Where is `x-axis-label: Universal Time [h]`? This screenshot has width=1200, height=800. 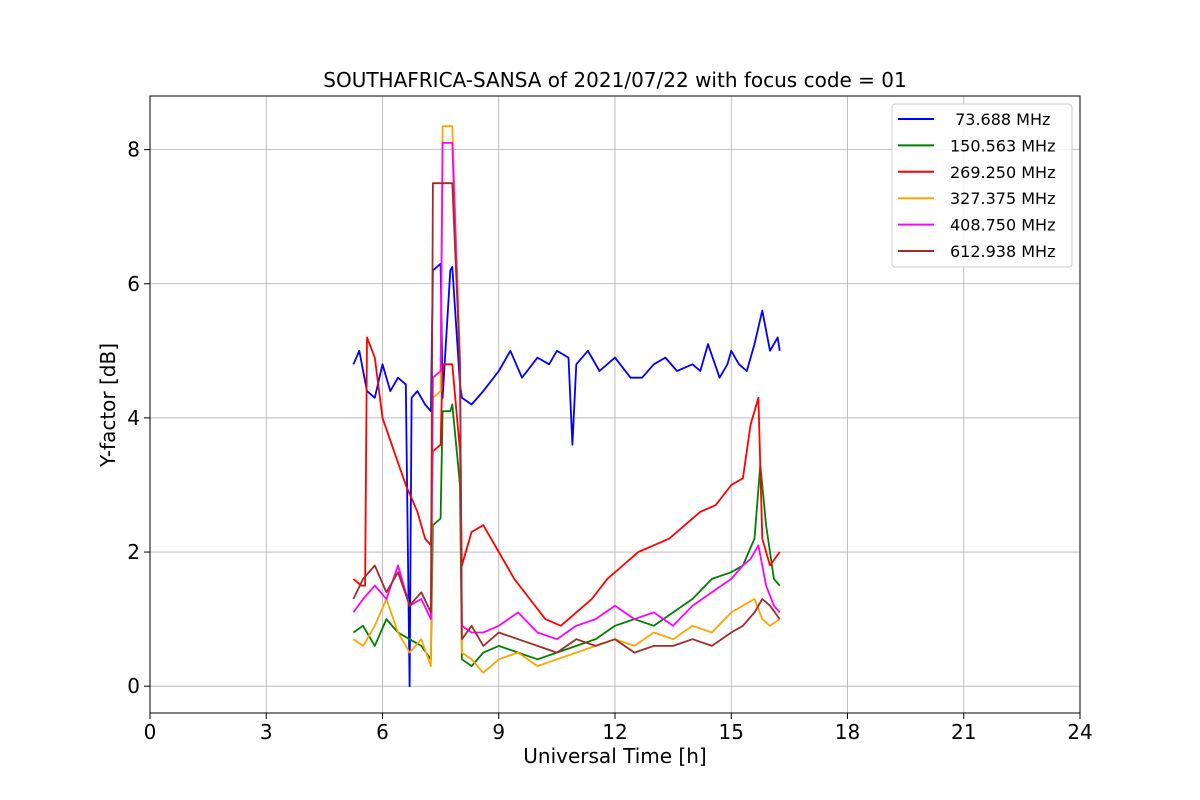 x-axis-label: Universal Time [h] is located at coordinates (614, 756).